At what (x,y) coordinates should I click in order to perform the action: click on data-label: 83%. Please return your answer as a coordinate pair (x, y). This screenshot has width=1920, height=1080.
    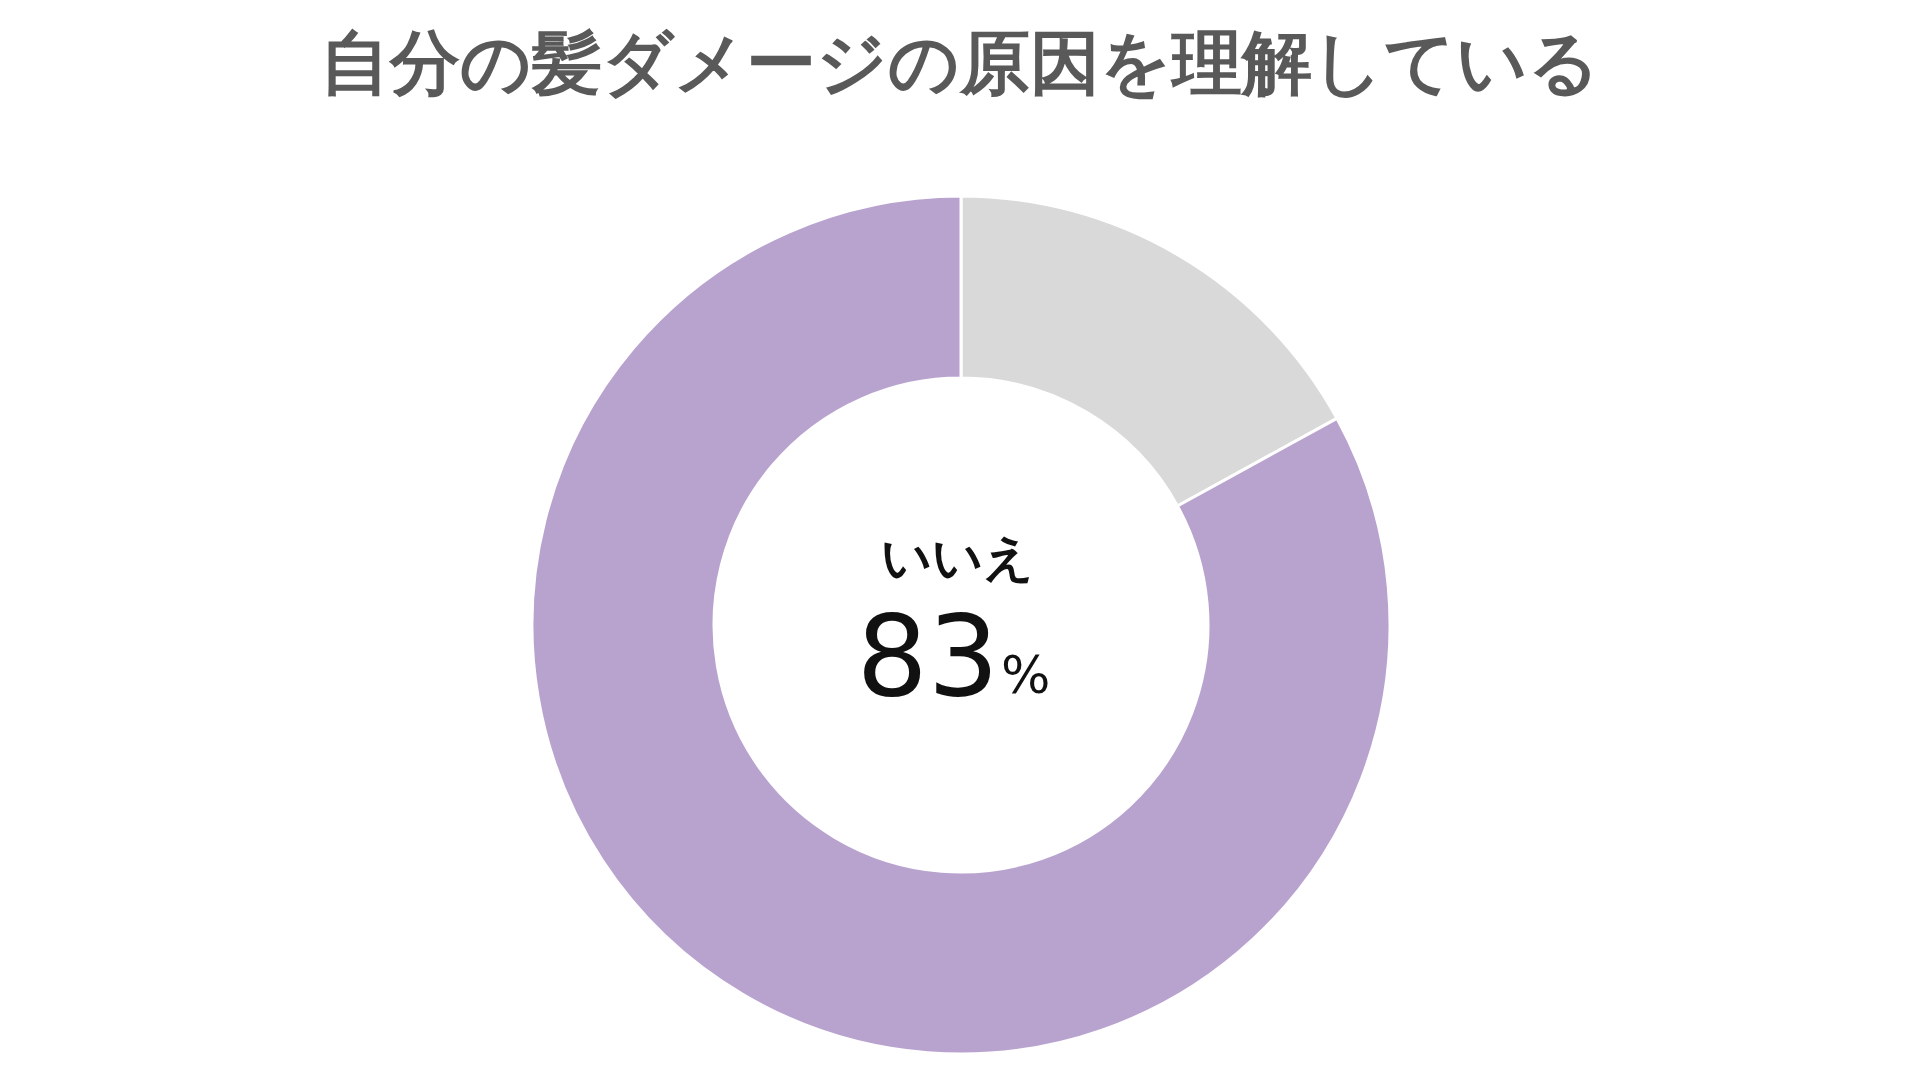
    Looking at the image, I should click on (953, 656).